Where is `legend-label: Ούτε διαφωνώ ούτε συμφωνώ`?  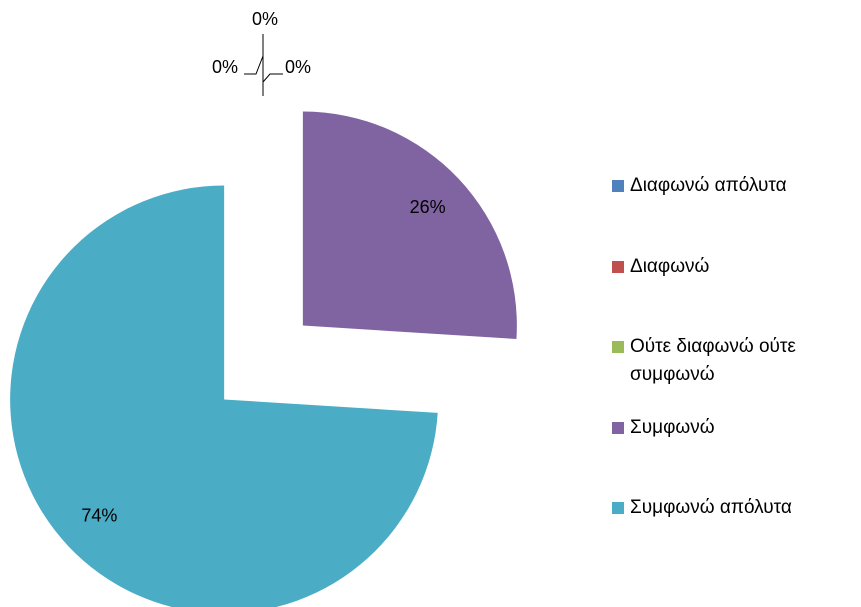
legend-label: Ούτε διαφωνώ ούτε συμφωνώ is located at coordinates (713, 360).